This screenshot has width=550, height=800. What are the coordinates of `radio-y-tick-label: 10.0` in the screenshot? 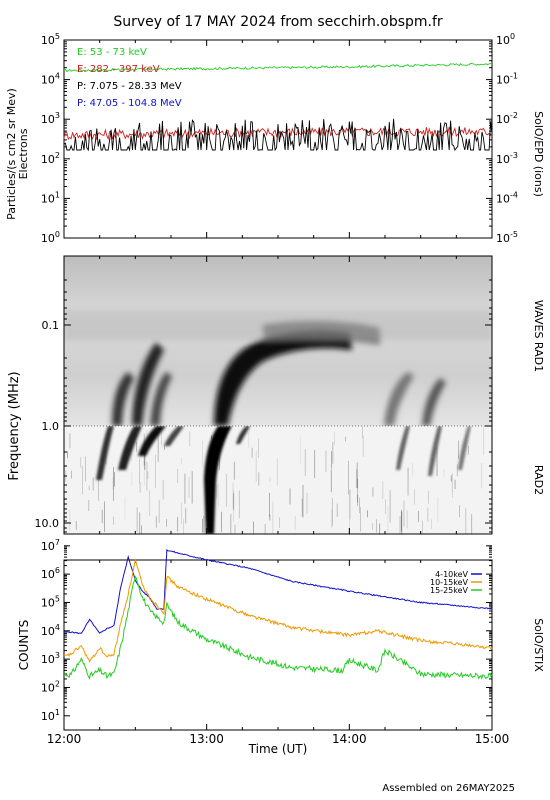 It's located at (47, 523).